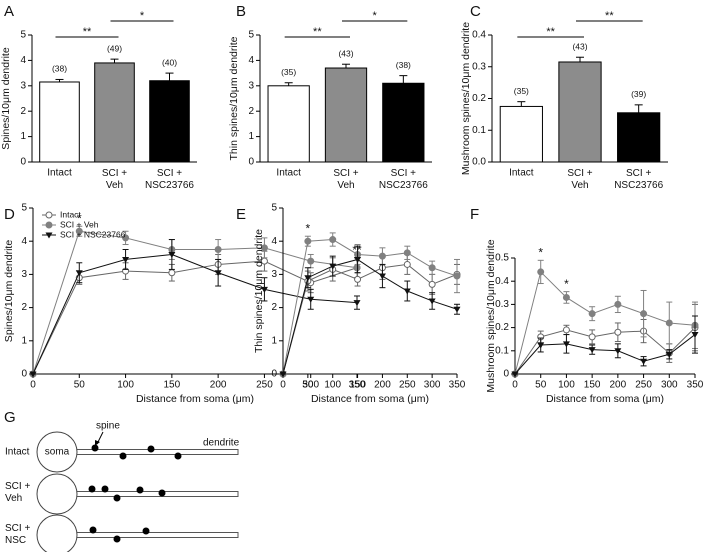 Image resolution: width=720 pixels, height=552 pixels. I want to click on legend-label: Intact, so click(70, 214).